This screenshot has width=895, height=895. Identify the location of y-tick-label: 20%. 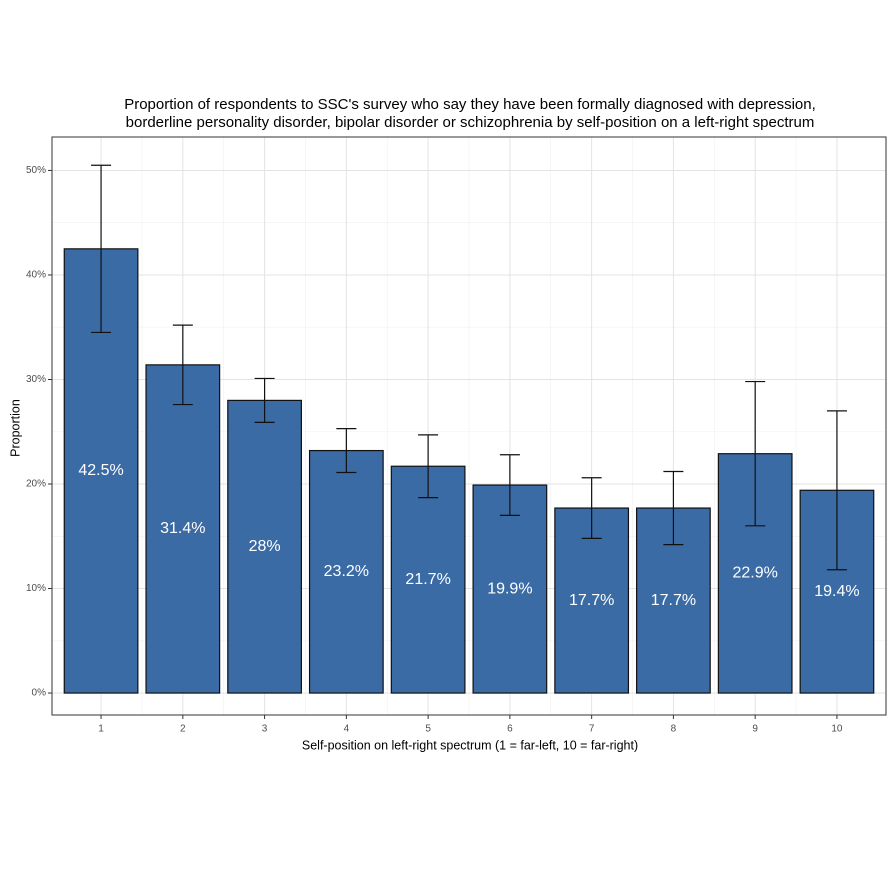
(36, 484).